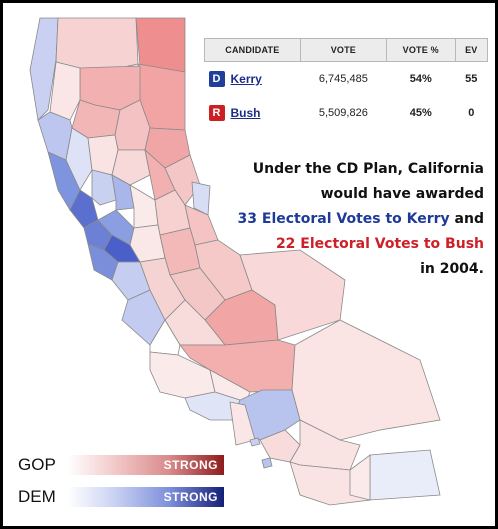 The image size is (498, 529). What do you see at coordinates (37, 496) in the screenshot?
I see `legend-dem-label: DEM` at bounding box center [37, 496].